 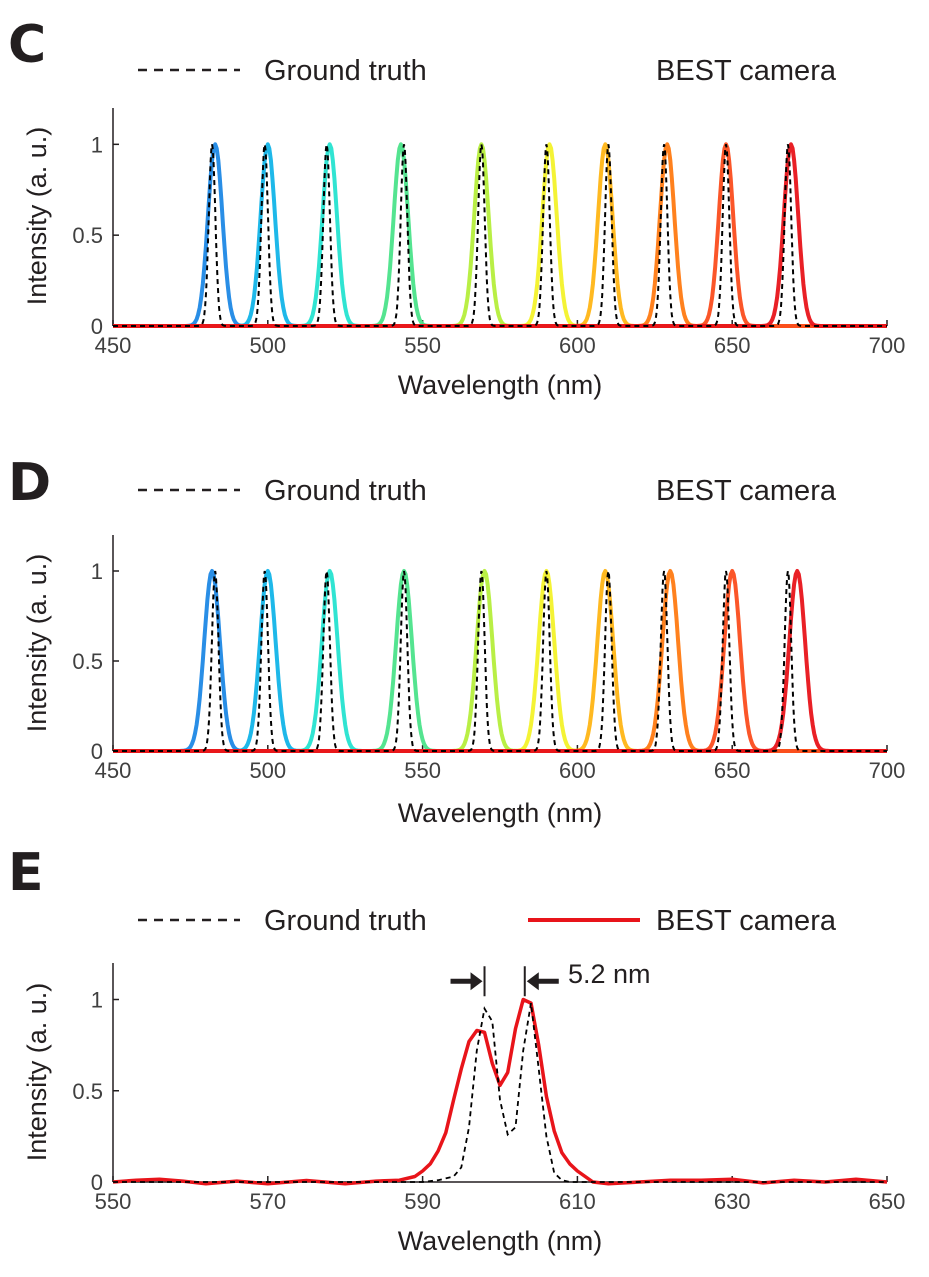 I want to click on resolution-annotation-label: 5.2 nm, so click(x=609, y=974).